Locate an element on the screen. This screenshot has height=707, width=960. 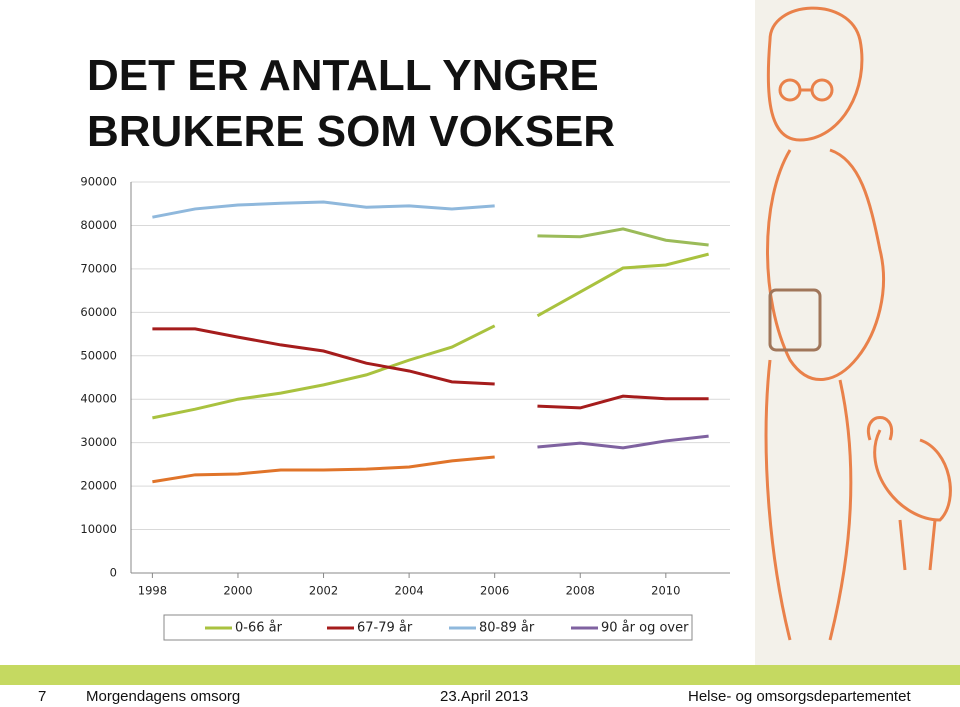
y-tick-label: 30000 is located at coordinates (98, 442).